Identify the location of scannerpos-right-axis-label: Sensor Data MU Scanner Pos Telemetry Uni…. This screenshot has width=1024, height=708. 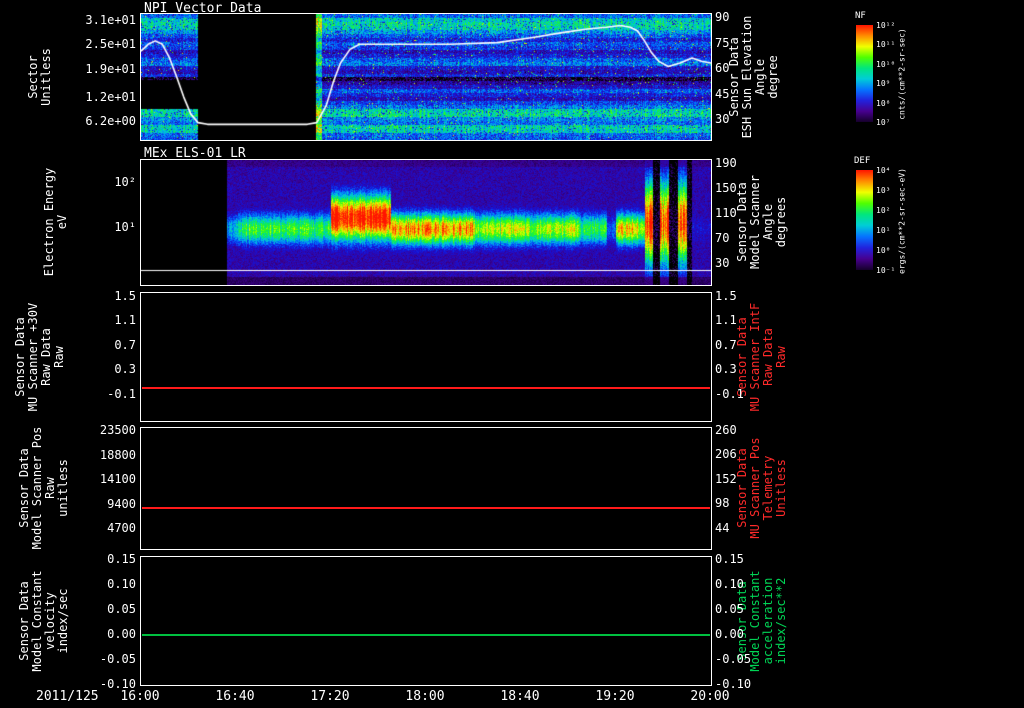
(761, 488).